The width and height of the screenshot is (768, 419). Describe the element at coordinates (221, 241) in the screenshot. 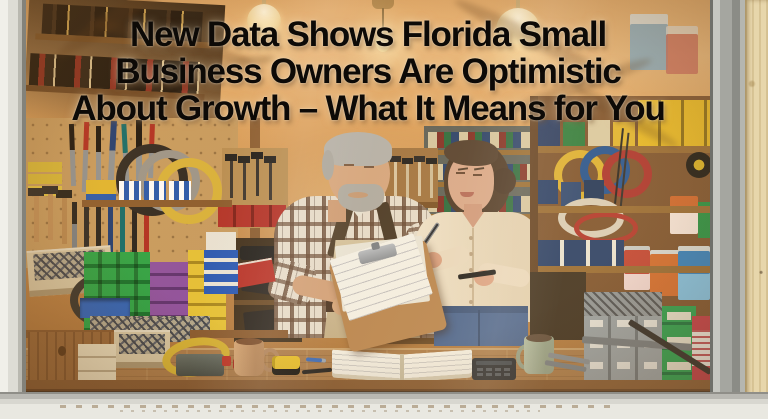

I see `white-box` at that location.